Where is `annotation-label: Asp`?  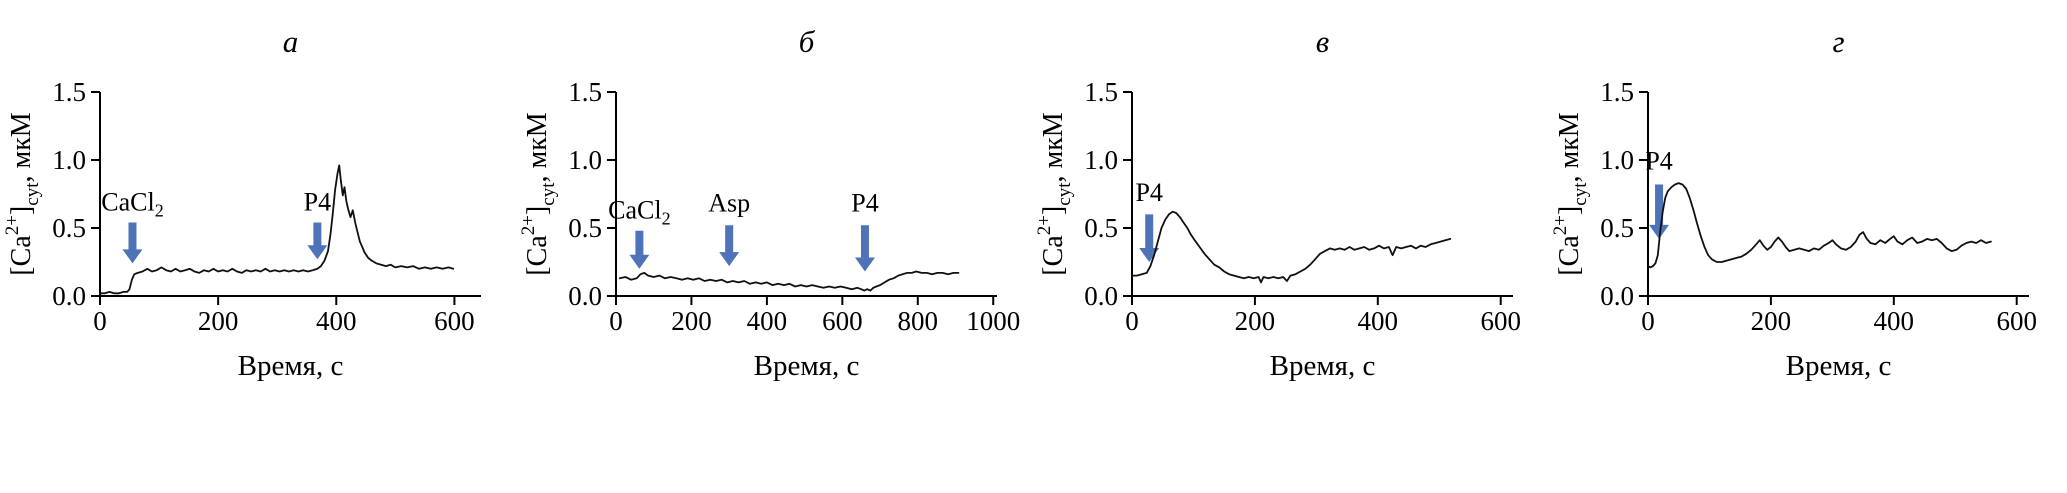
annotation-label: Asp is located at coordinates (729, 203).